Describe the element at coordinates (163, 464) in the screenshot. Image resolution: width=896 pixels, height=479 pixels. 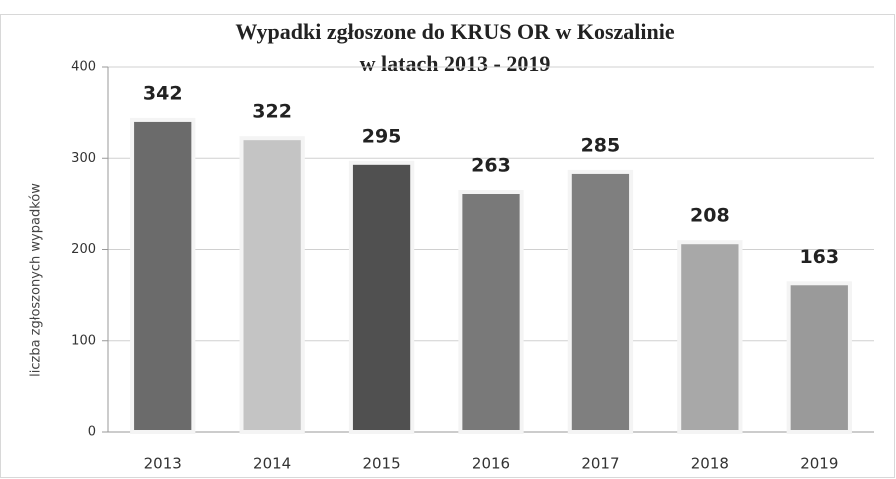
I see `x-tick-label: 2013` at that location.